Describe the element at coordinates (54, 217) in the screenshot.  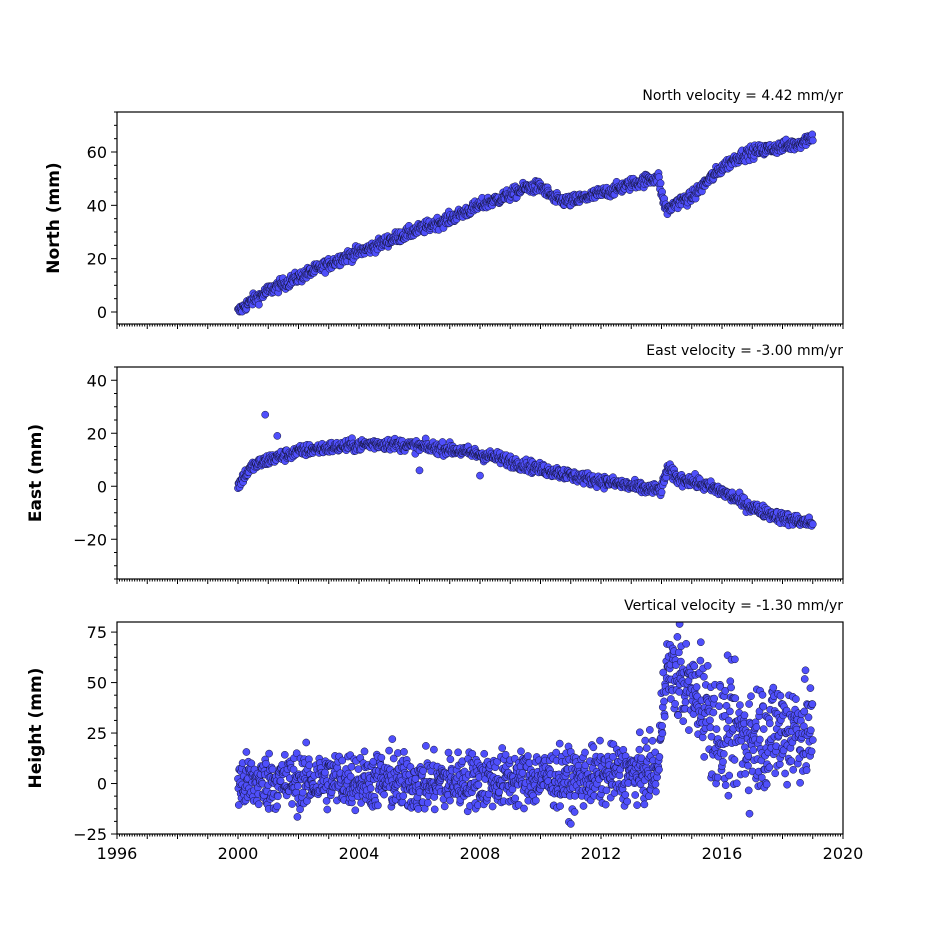
I see `y-axis-label: North (mm)` at that location.